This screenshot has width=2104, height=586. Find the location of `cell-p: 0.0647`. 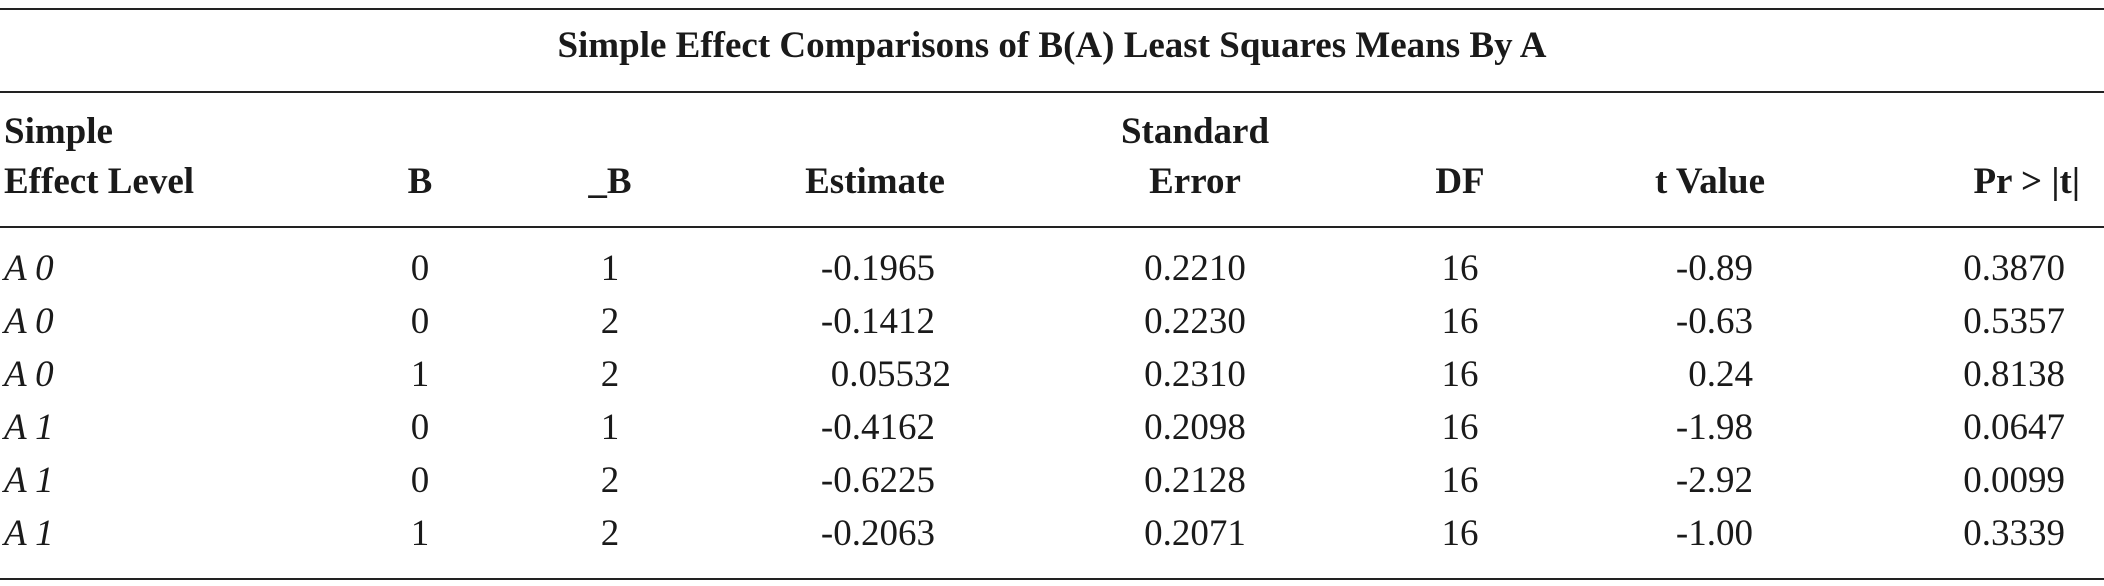

cell-p: 0.0647 is located at coordinates (2014, 427).